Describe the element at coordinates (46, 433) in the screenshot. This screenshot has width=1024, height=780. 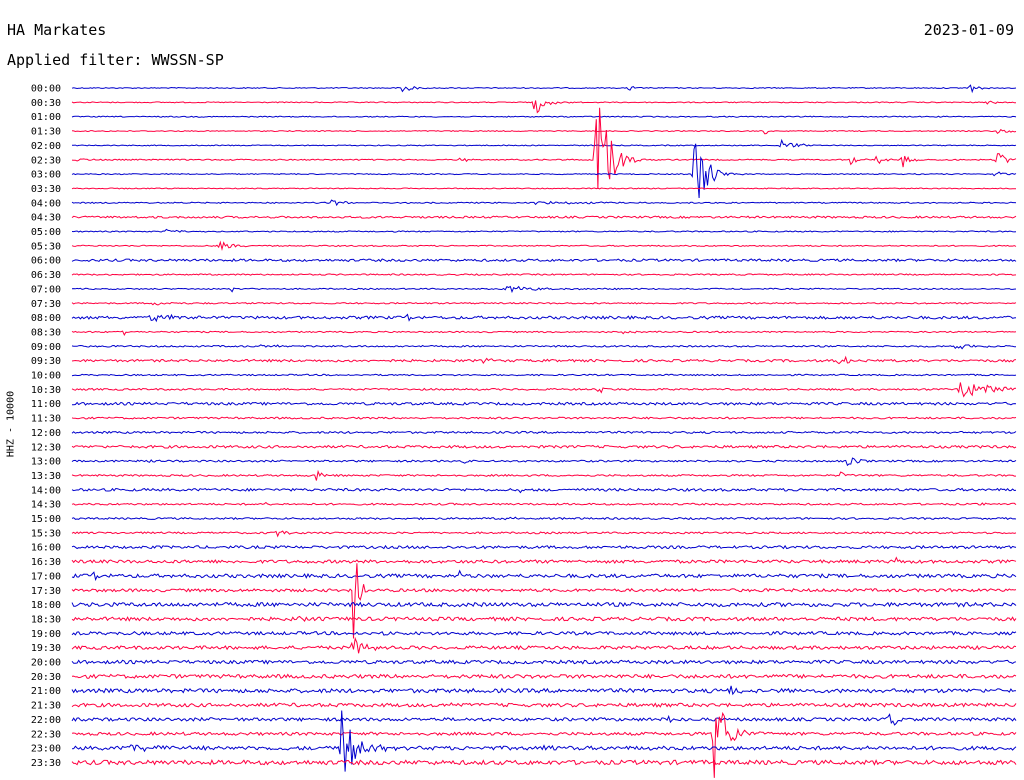
I see `row-time-label: 12:00` at that location.